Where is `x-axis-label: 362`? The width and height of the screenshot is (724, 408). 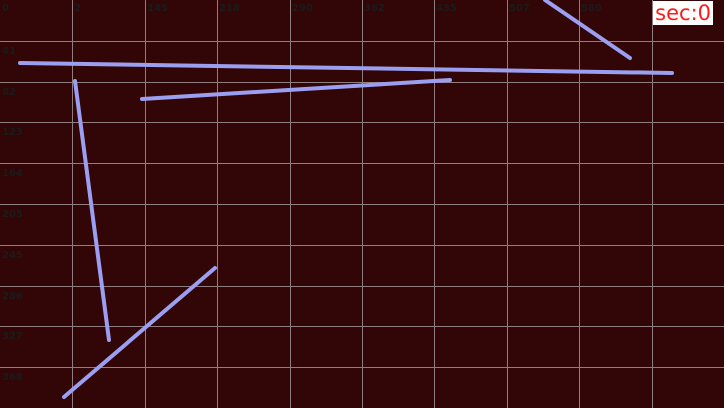
x-axis-label: 362 is located at coordinates (374, 8).